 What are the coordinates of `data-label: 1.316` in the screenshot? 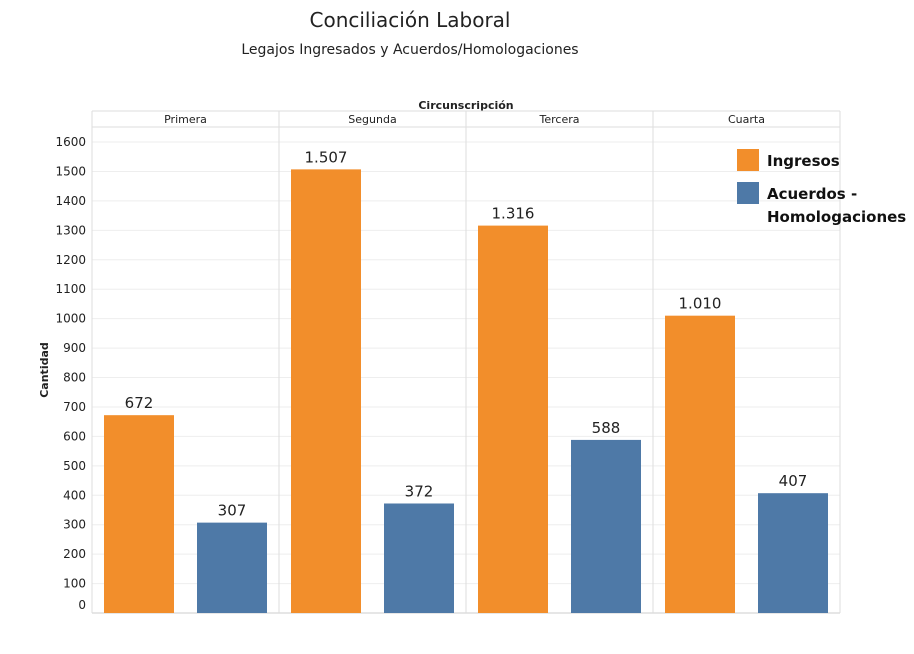 It's located at (513, 214).